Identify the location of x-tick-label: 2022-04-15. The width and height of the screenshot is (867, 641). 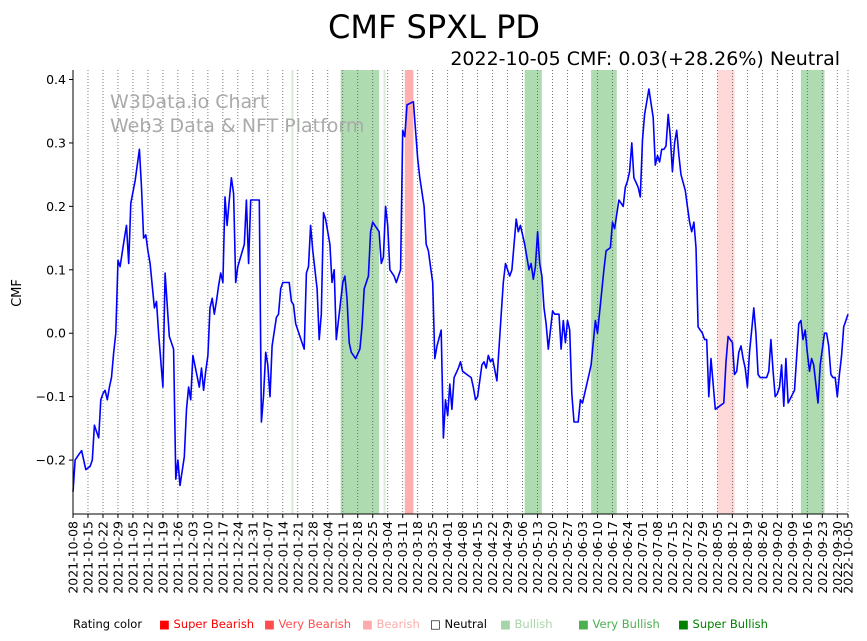
(477, 557).